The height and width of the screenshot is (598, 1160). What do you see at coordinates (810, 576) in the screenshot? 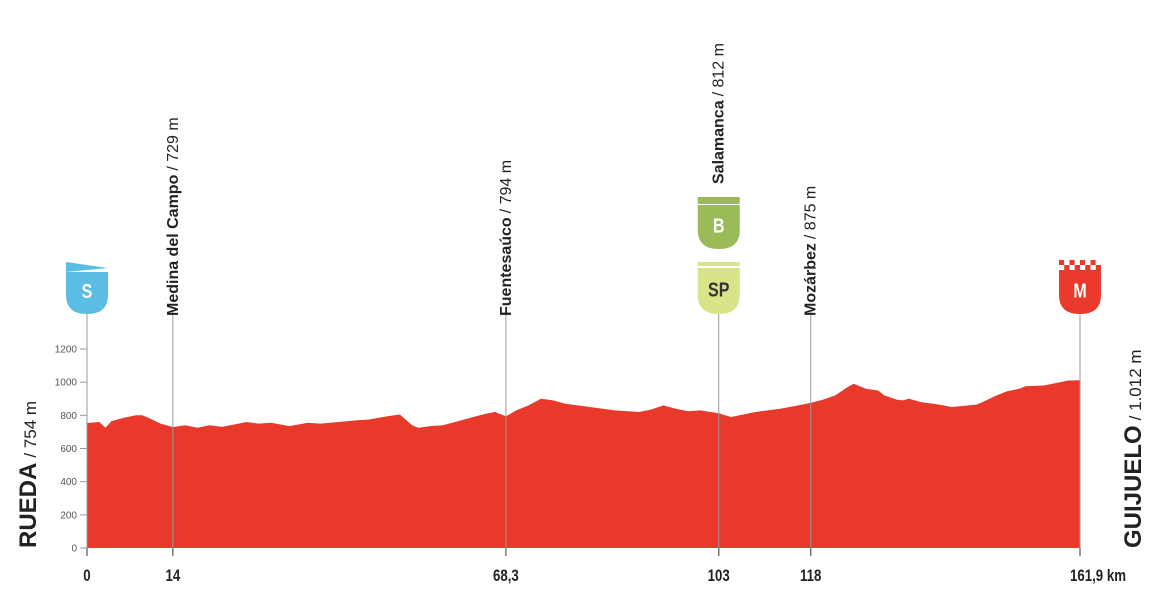
I see `x-tick-label: 118` at bounding box center [810, 576].